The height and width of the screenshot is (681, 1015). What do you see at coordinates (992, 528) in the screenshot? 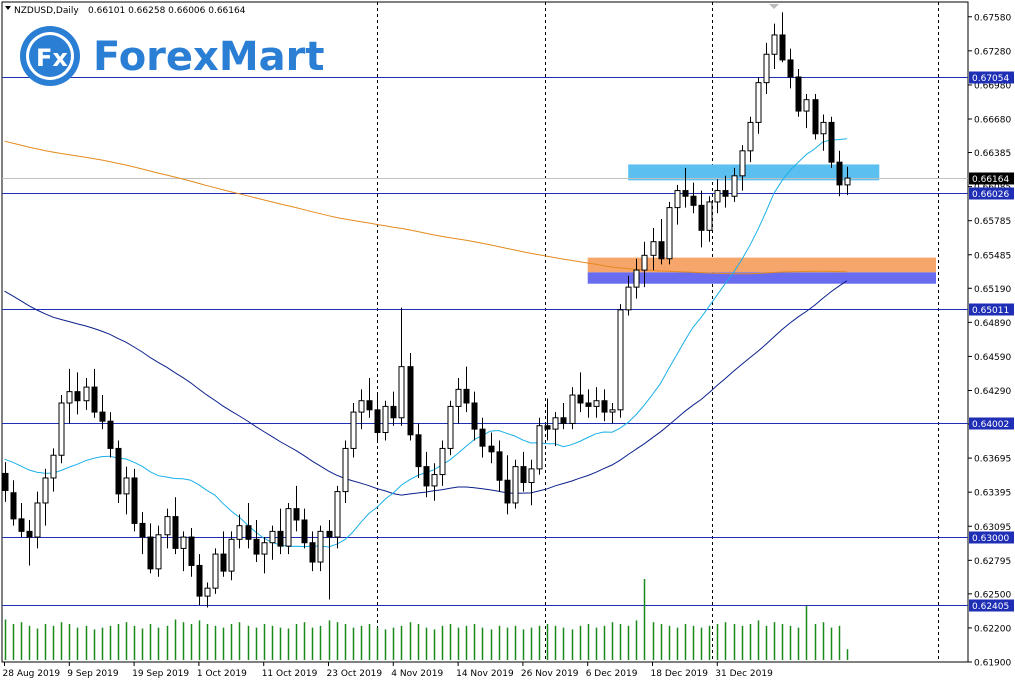
I see `y-tick-label: 0.63095` at bounding box center [992, 528].